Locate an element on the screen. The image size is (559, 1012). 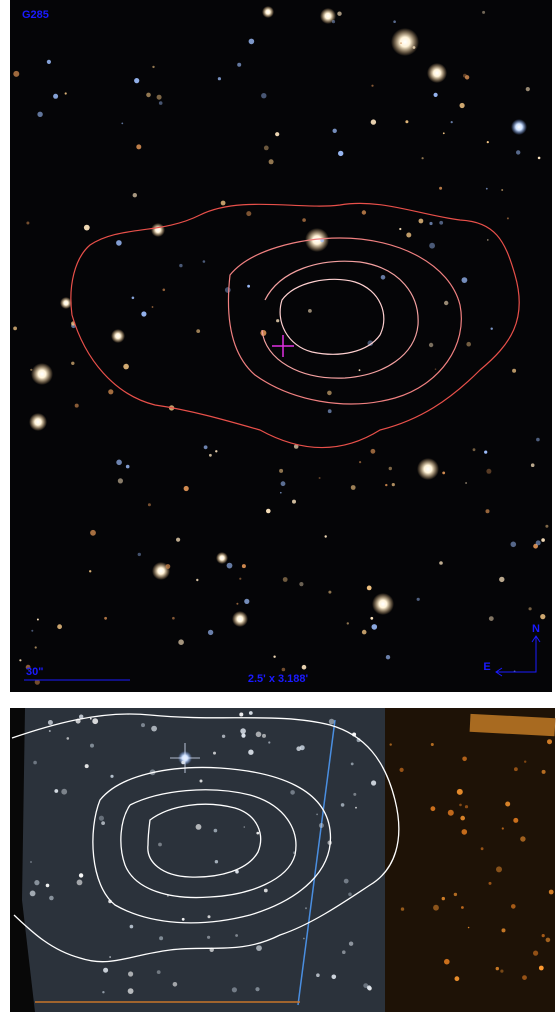
field-label: G285 is located at coordinates (35, 15).